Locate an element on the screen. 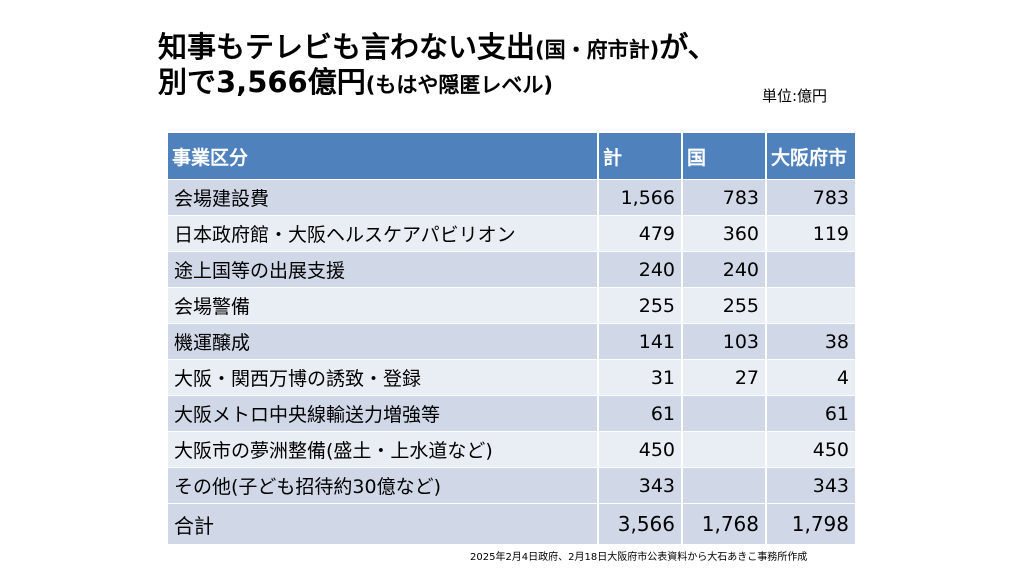  row-national: 360 is located at coordinates (724, 233).